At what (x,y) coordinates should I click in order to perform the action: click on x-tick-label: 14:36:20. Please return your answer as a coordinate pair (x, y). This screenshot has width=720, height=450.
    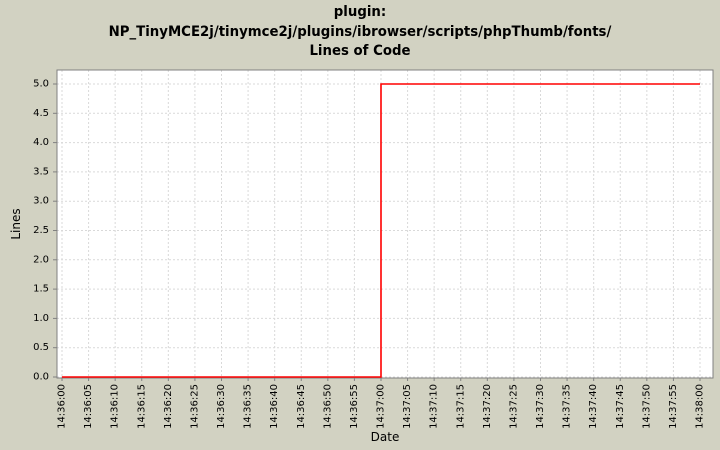
    Looking at the image, I should click on (168, 406).